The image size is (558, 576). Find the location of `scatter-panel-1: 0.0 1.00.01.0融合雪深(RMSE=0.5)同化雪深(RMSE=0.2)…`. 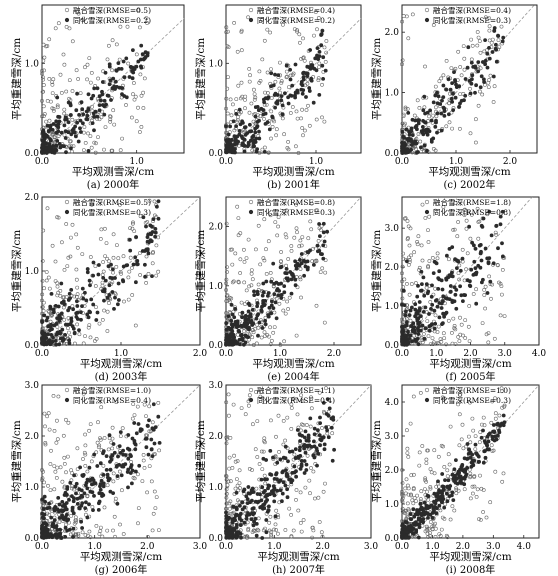

scatter-panel-1: 0.0 1.00.01.0融合雪深(RMSE=0.5)同化雪深(RMSE=0.2)… is located at coordinates (97, 97).